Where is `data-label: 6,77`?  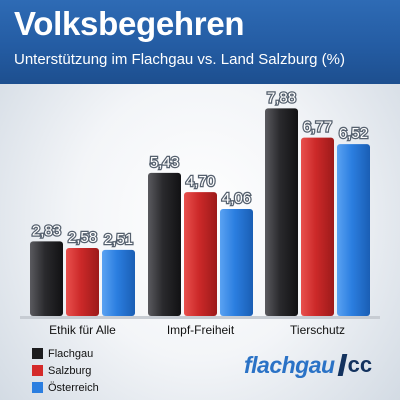
data-label: 6,77 is located at coordinates (317, 127).